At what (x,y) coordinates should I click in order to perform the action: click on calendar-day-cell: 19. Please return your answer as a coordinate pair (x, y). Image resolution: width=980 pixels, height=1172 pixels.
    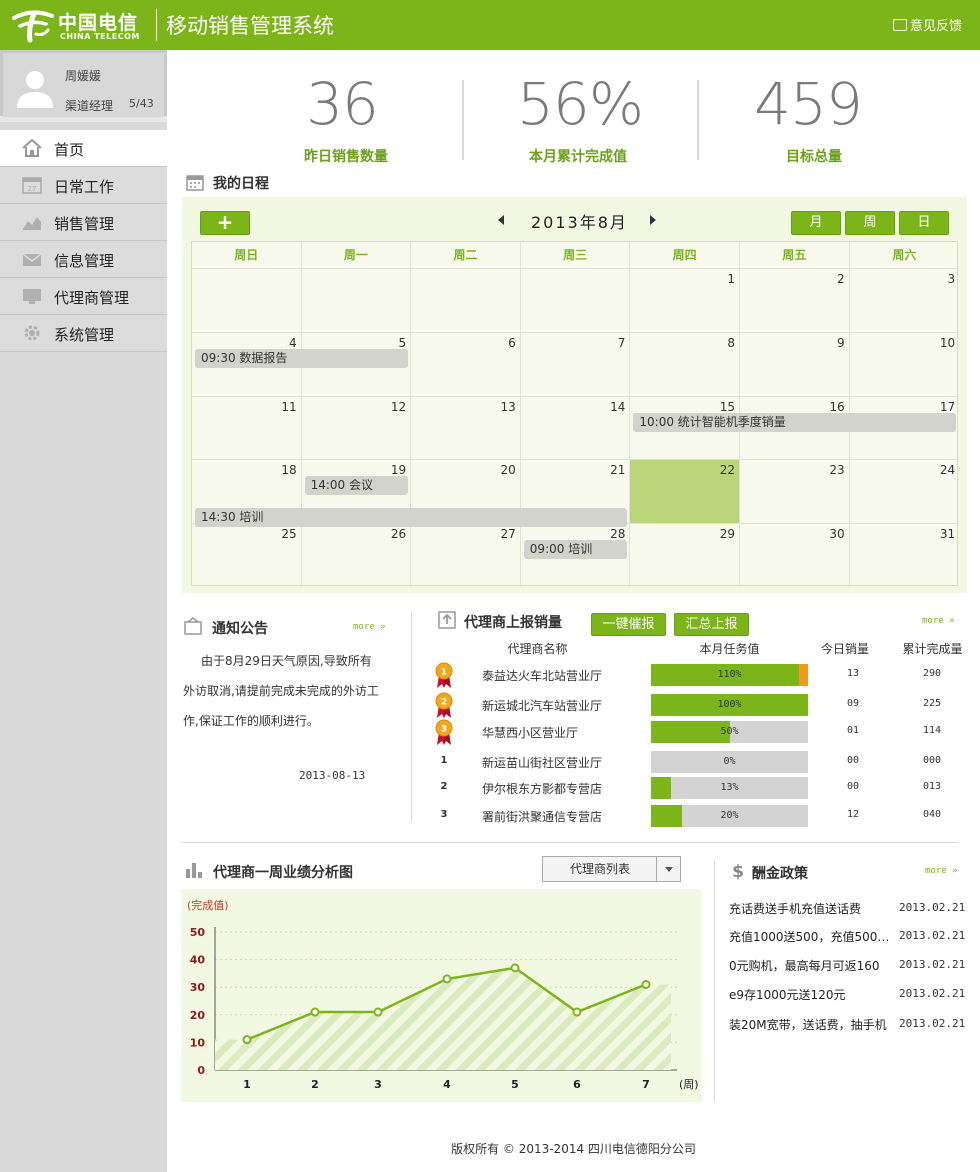
    Looking at the image, I should click on (356, 491).